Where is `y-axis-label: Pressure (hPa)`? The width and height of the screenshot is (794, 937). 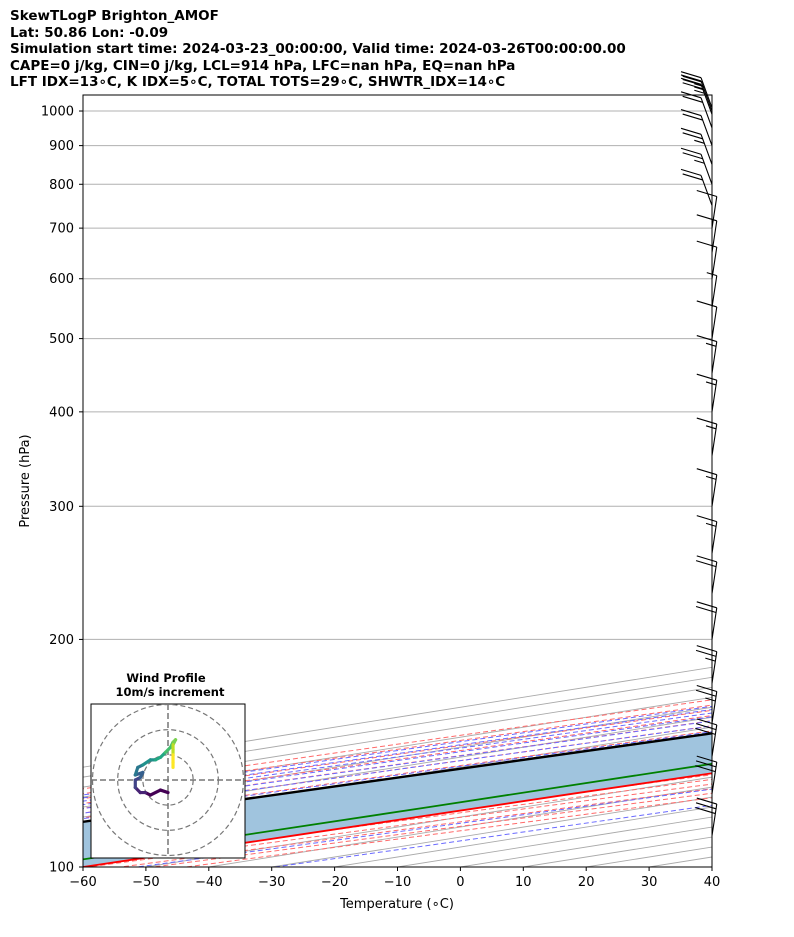
y-axis-label: Pressure (hPa) is located at coordinates (25, 480).